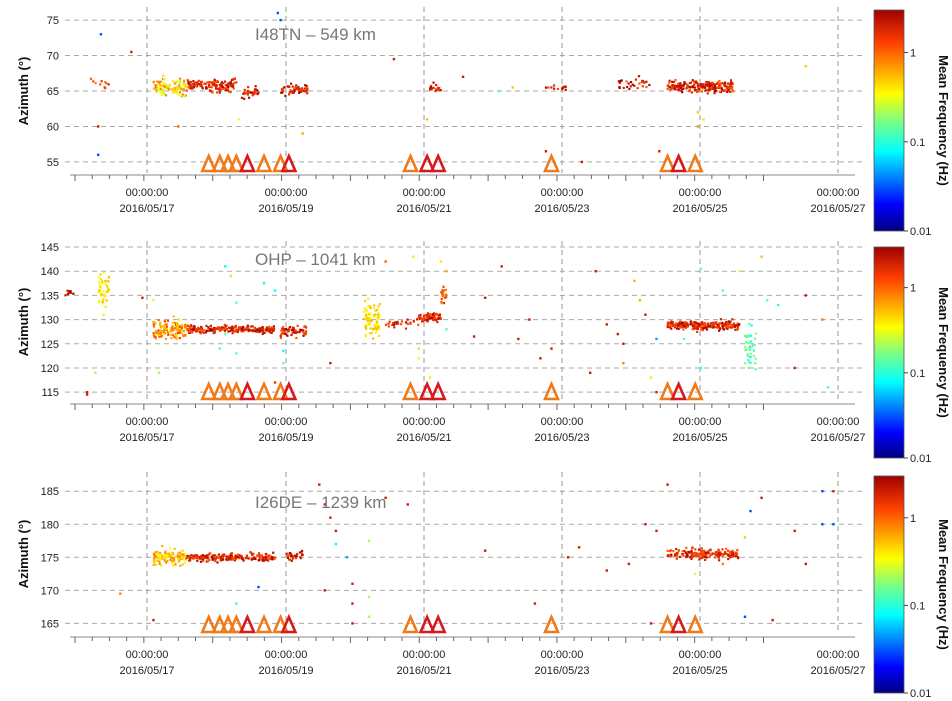  Describe the element at coordinates (286, 655) in the screenshot. I see `x-tick-time-label: 00:00:00` at that location.